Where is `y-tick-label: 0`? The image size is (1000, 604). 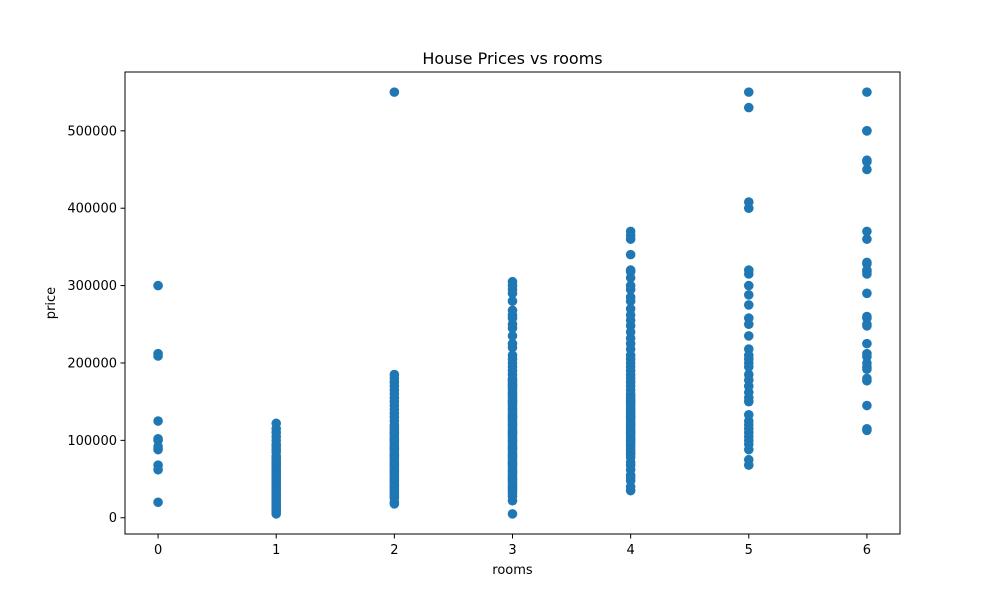
y-tick-label: 0 is located at coordinates (113, 518).